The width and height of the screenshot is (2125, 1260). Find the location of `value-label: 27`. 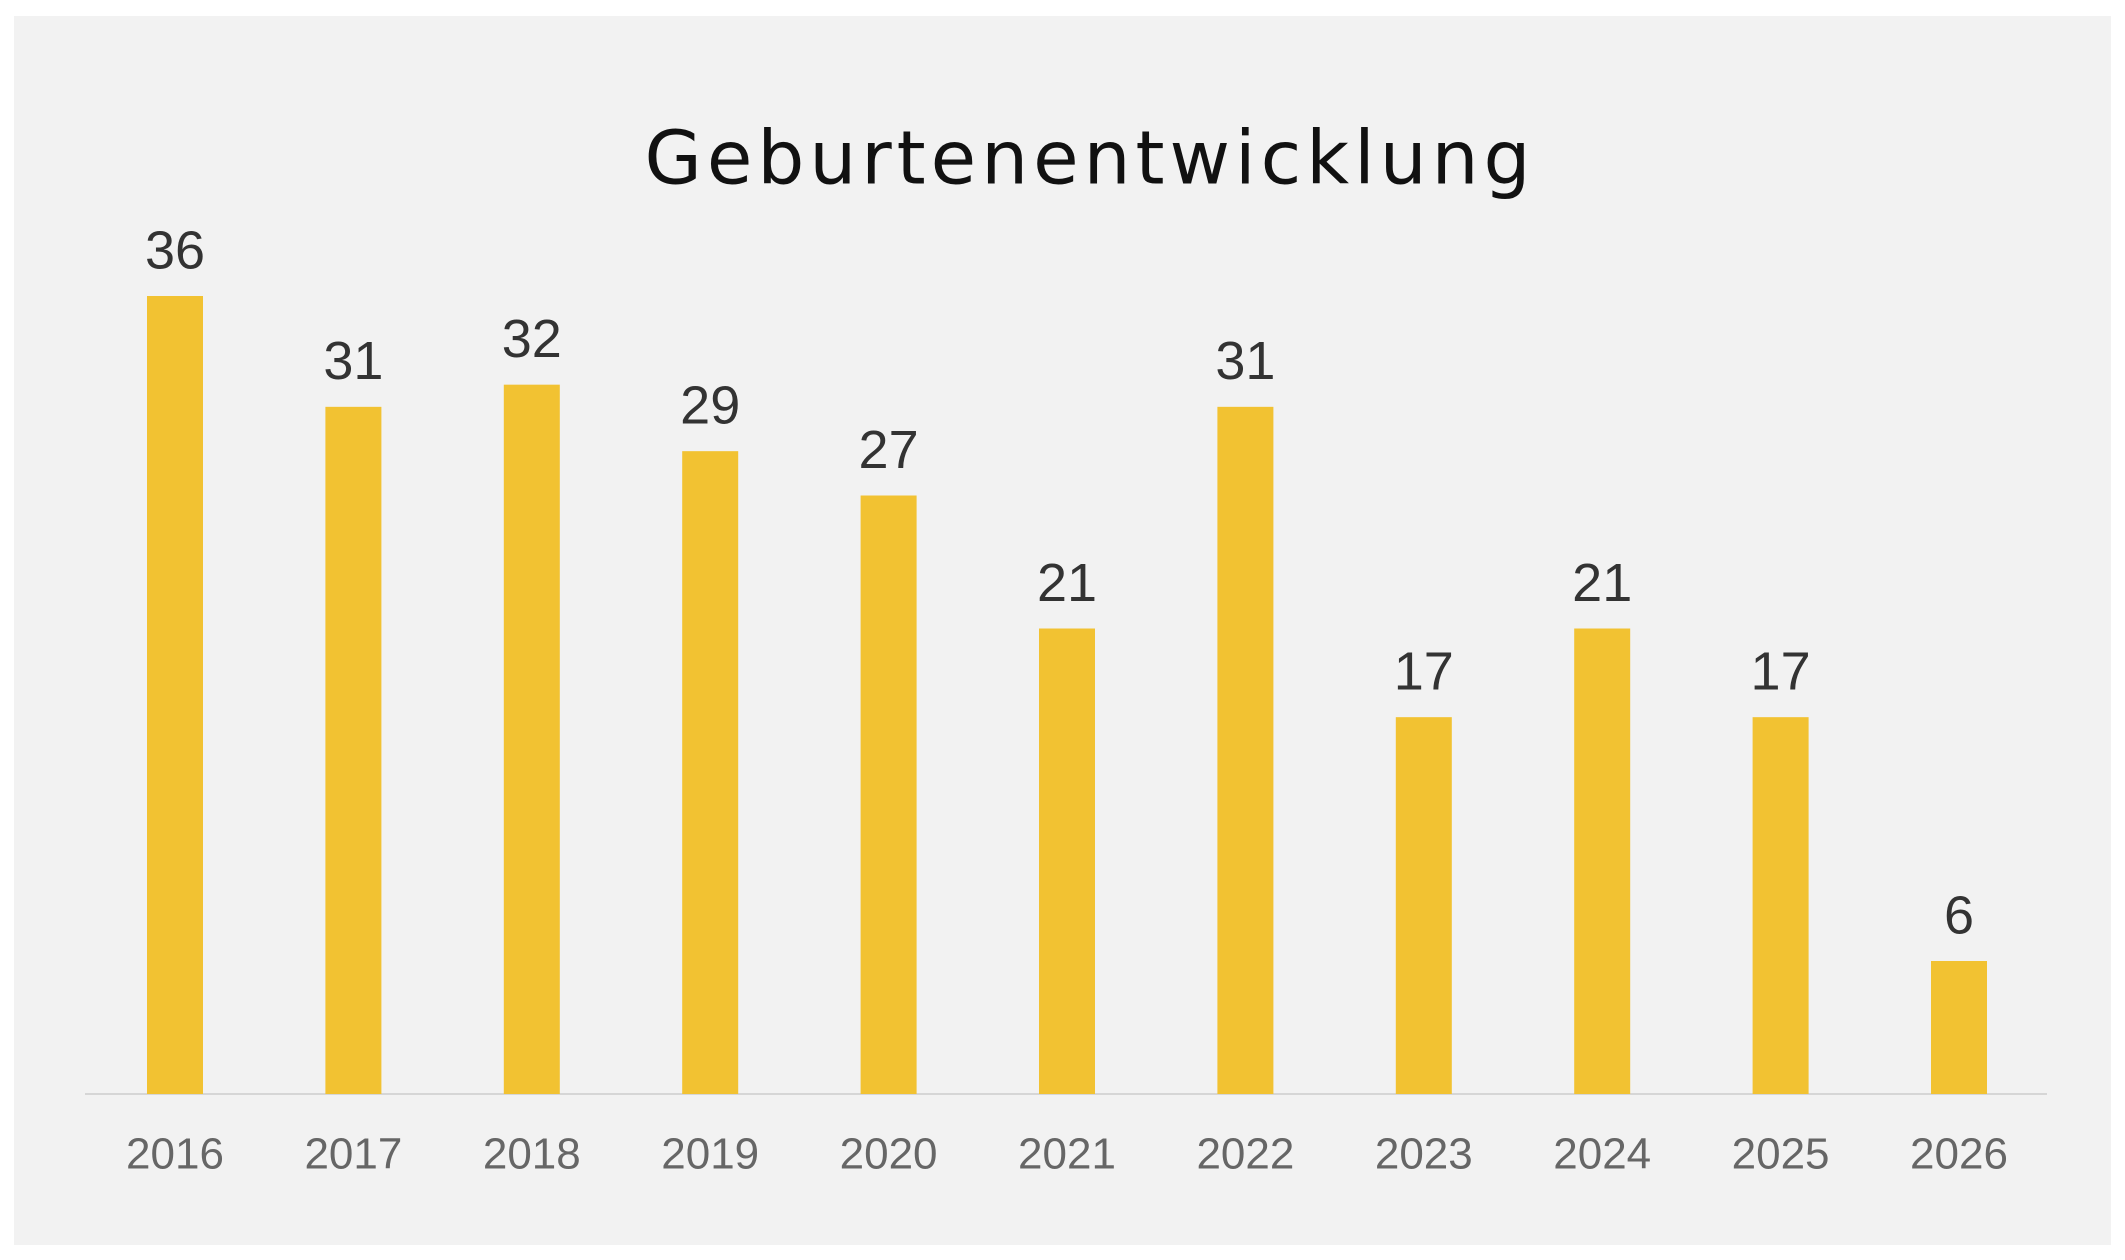

value-label: 27 is located at coordinates (889, 450).